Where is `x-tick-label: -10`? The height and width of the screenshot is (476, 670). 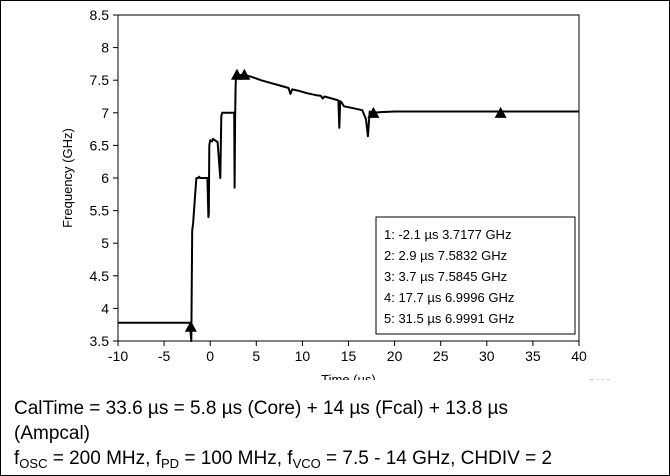 x-tick-label: -10 is located at coordinates (118, 356).